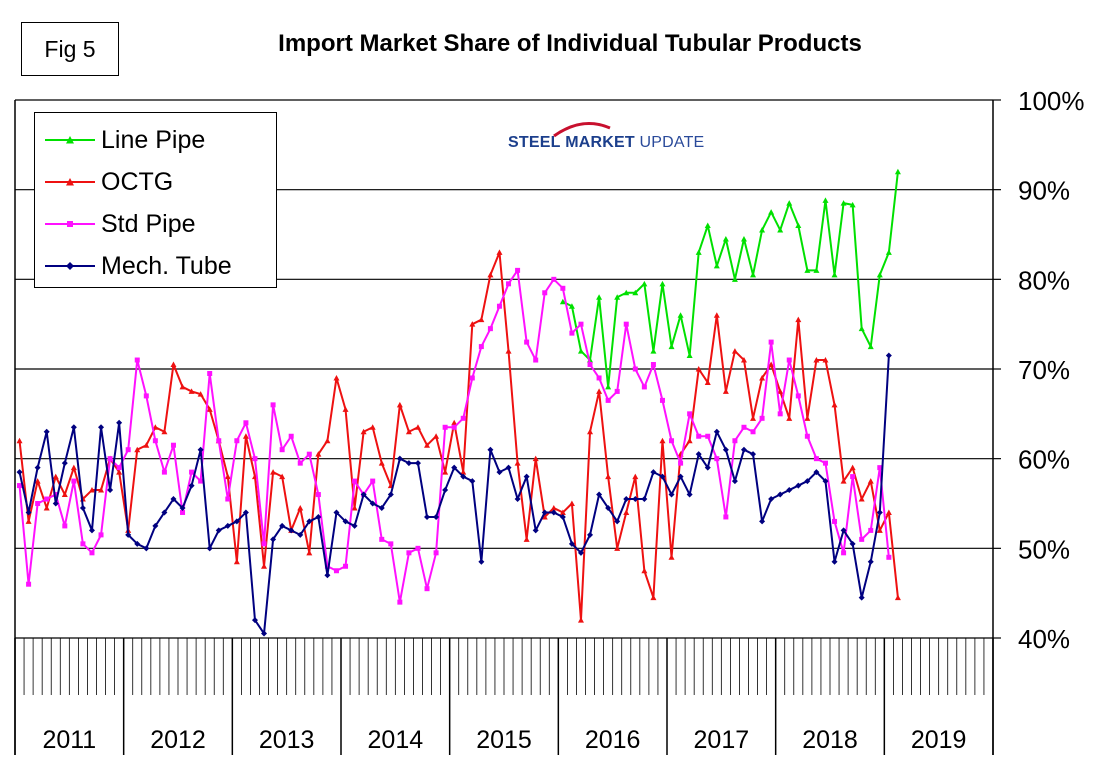 The width and height of the screenshot is (1094, 764). Describe the element at coordinates (600, 142) in the screenshot. I see `logo-text-market: MARKET` at that location.